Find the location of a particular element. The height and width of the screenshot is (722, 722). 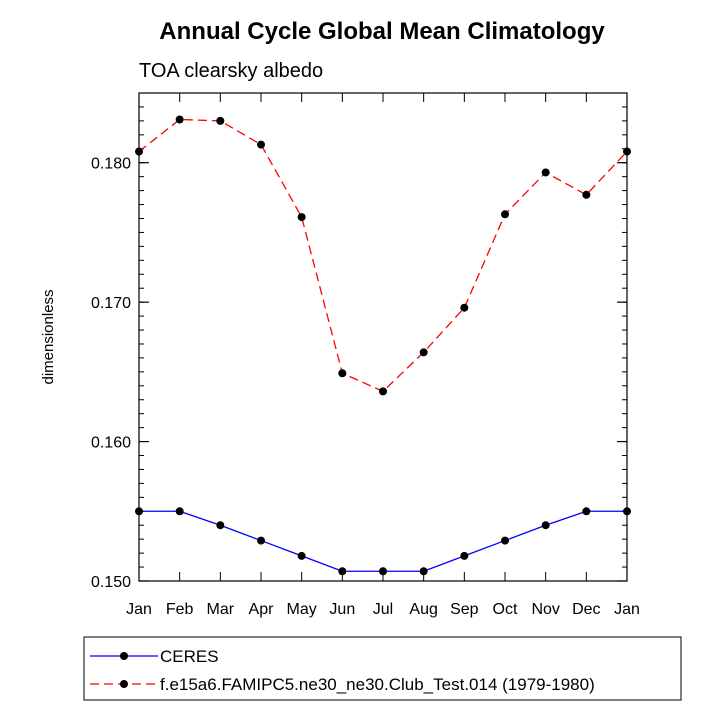

chart-subtitle: TOA clearsky albedo is located at coordinates (231, 71).